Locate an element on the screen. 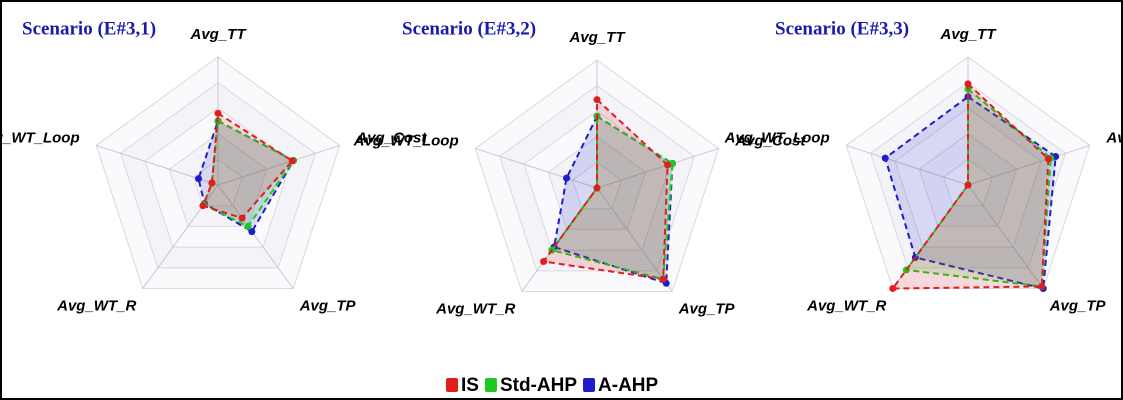 The height and width of the screenshot is (400, 1123). legend: IS Std-AHP A-AHP is located at coordinates (552, 385).